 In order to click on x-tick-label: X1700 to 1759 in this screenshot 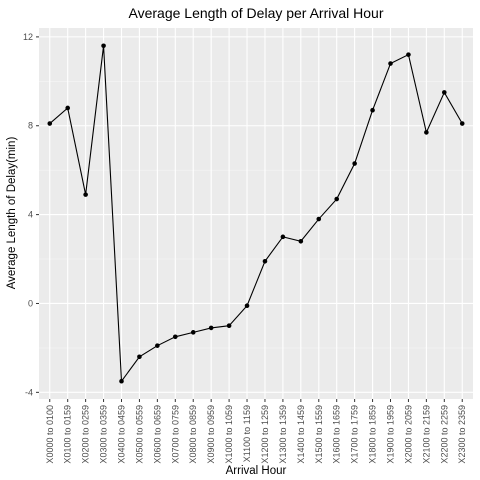, I will do `click(355, 434)`.